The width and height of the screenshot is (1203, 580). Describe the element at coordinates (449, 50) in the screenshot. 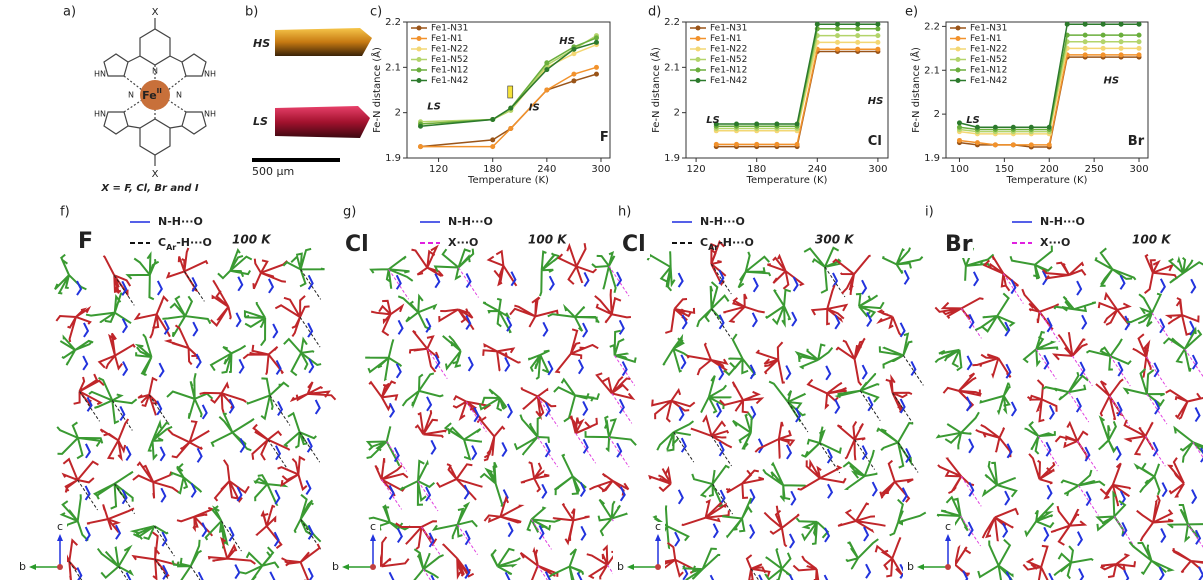

I see `legend-label: Fe1-N22` at that location.